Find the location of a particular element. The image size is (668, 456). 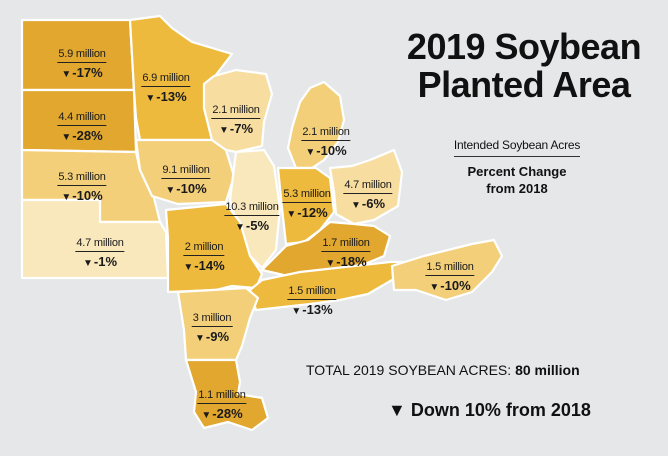

legend-line-1: Intended Soybean Acres is located at coordinates (516, 147).